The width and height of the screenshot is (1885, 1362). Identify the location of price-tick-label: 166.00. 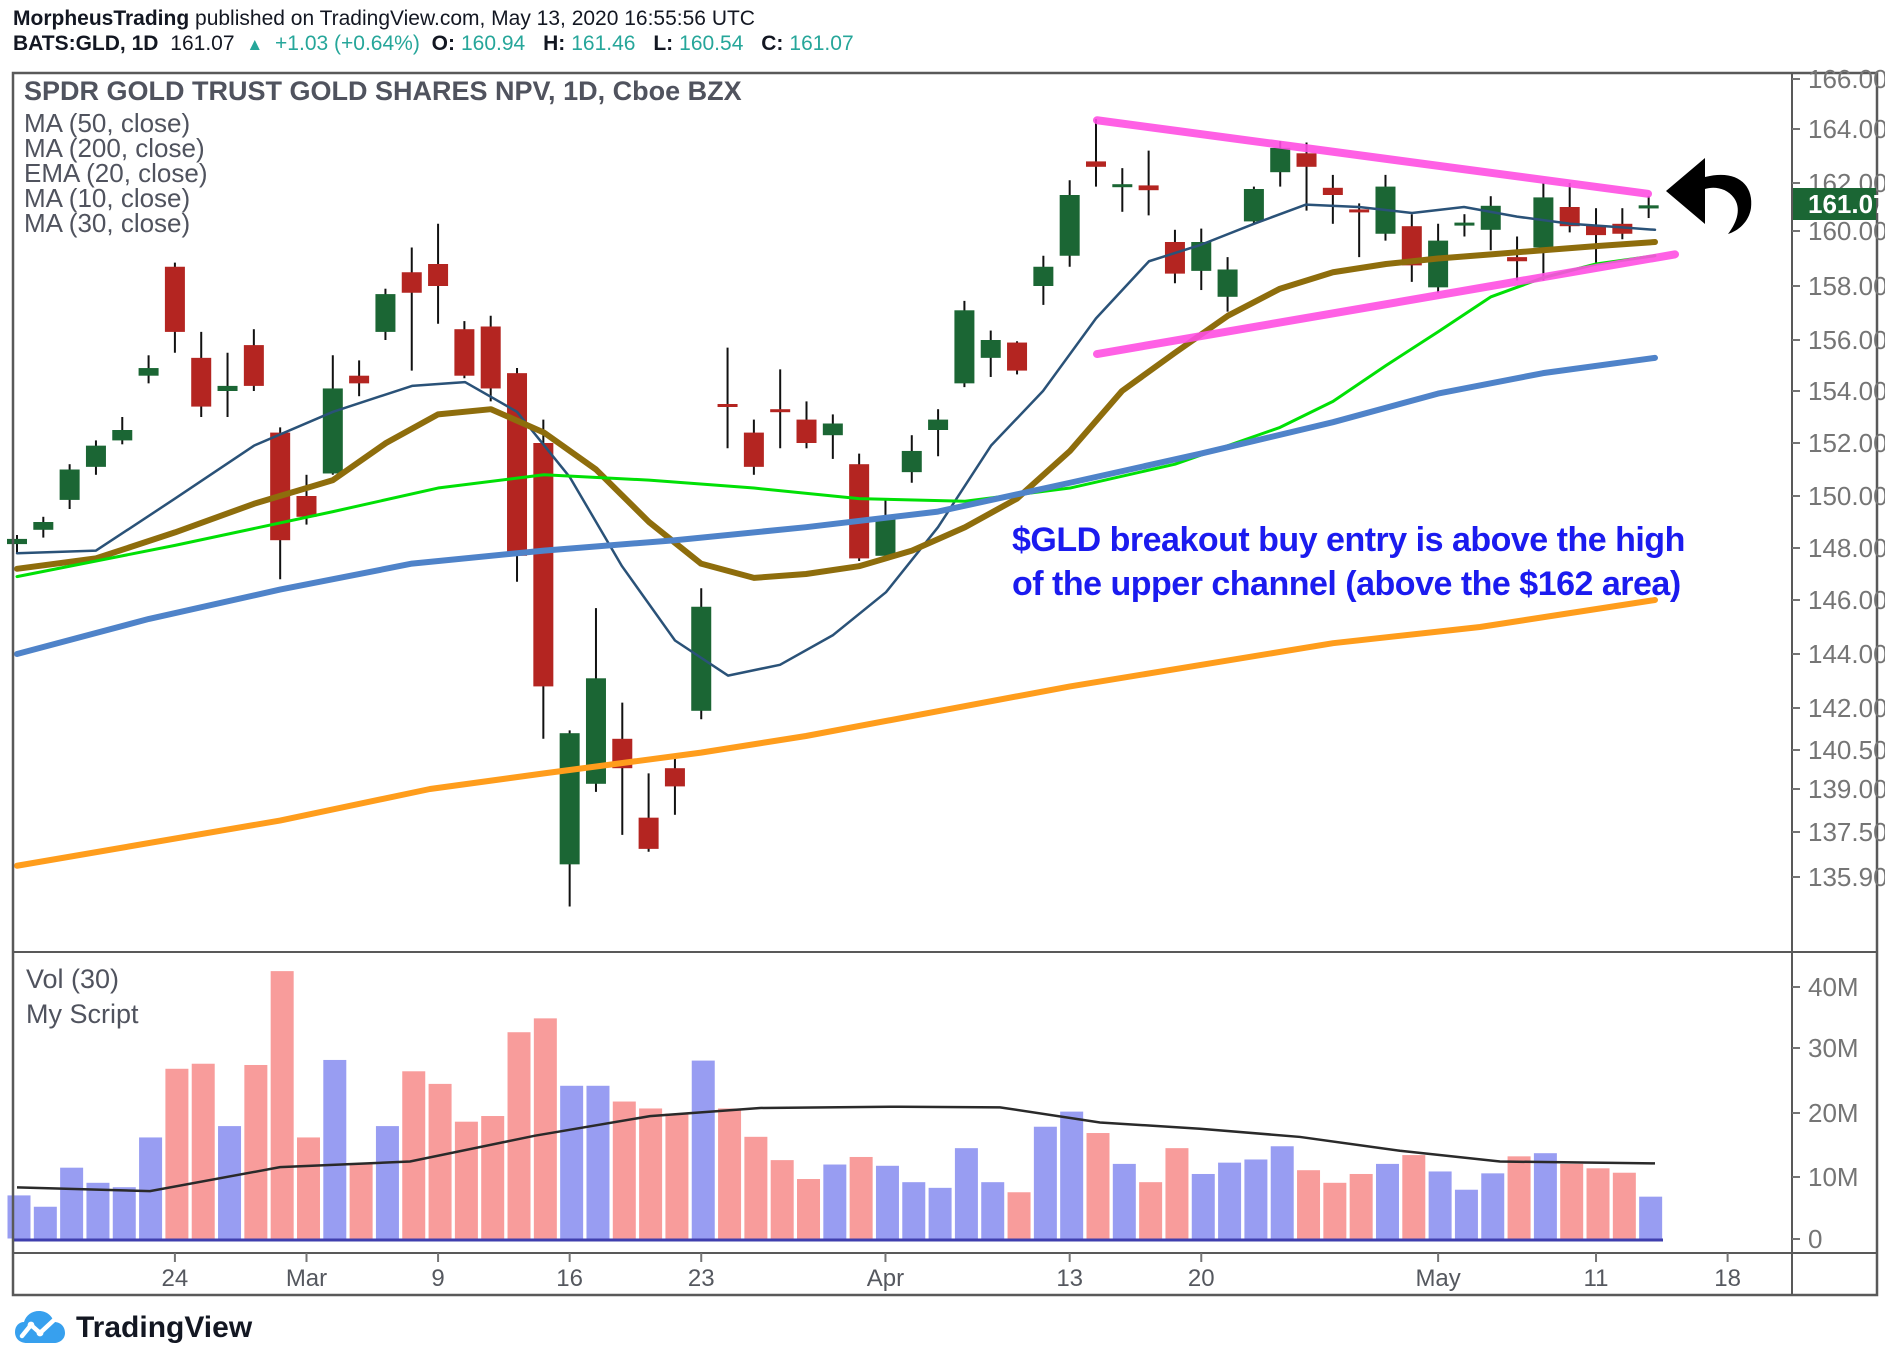
(1846, 79).